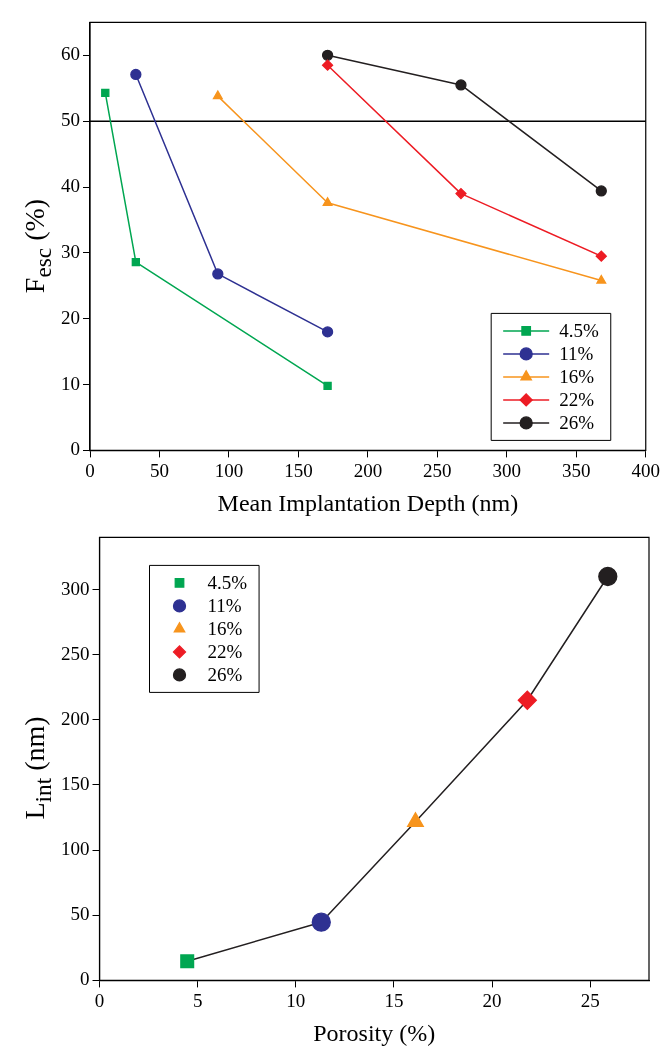 This screenshot has height=1061, width=669. What do you see at coordinates (368, 502) in the screenshot?
I see `x-axis-title: Mean Implantation Depth (nm)` at bounding box center [368, 502].